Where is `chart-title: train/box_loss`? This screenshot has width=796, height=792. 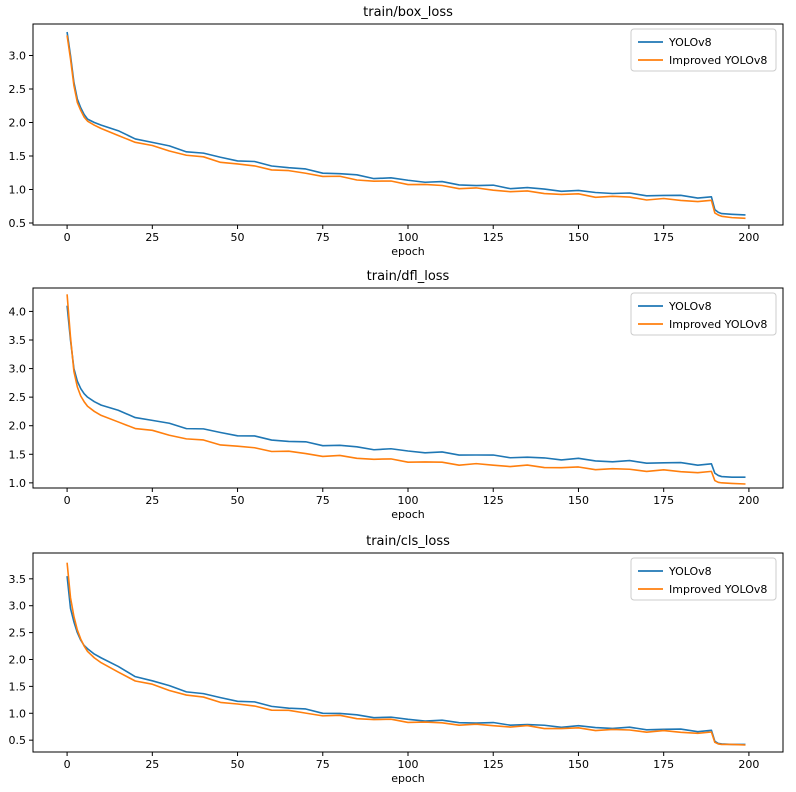 chart-title: train/box_loss is located at coordinates (408, 12).